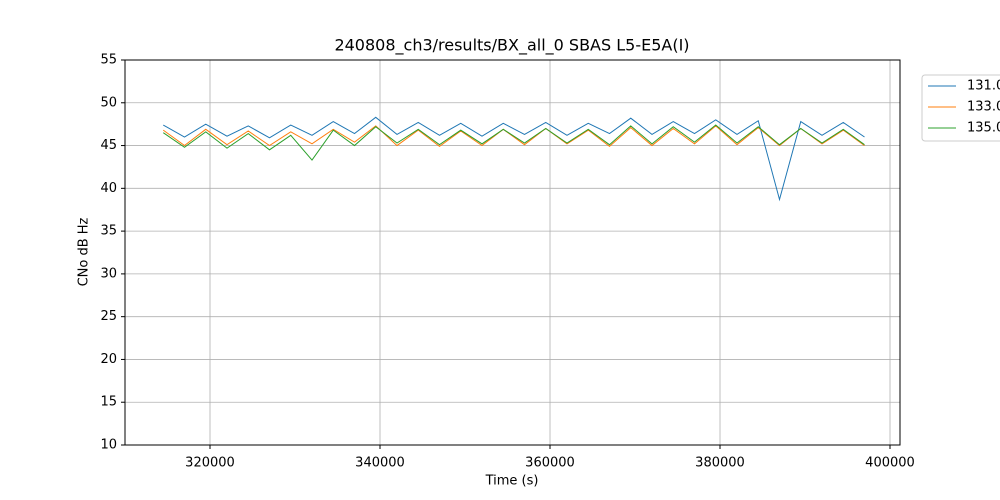 This screenshot has height=500, width=1000. I want to click on x-tick-label: 360000, so click(550, 463).